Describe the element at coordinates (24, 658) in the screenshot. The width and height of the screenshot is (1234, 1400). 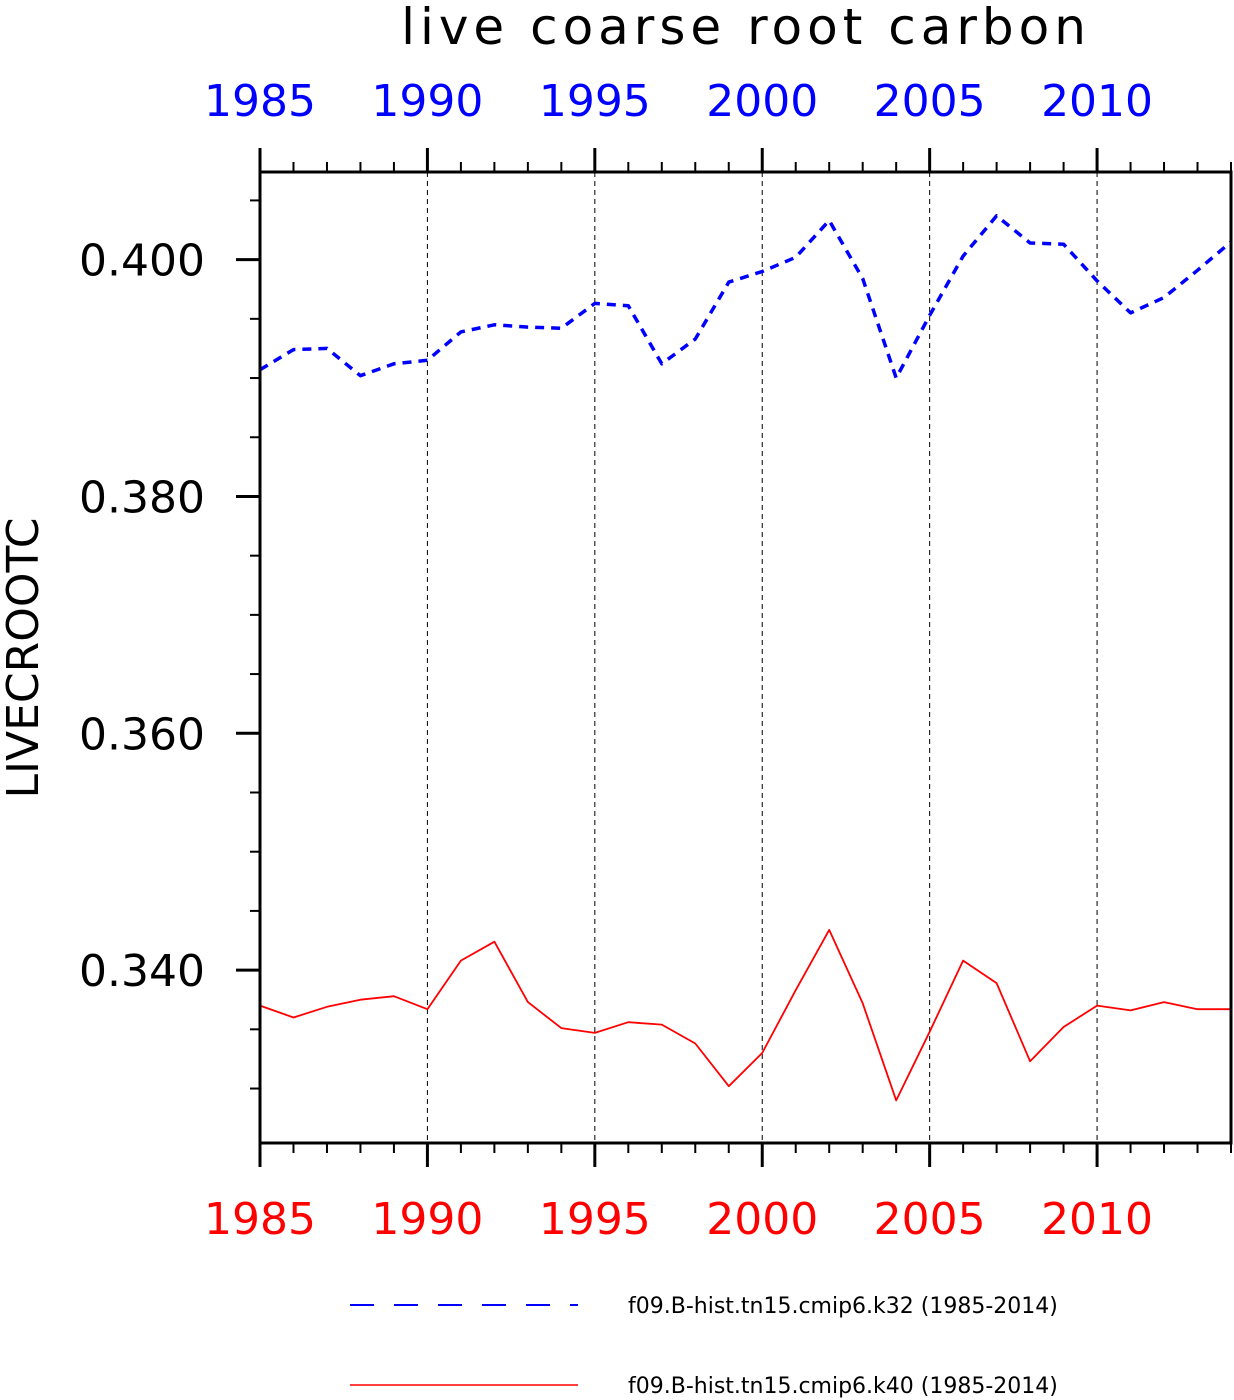
I see `y-axis-label: LIVECROOTC` at that location.